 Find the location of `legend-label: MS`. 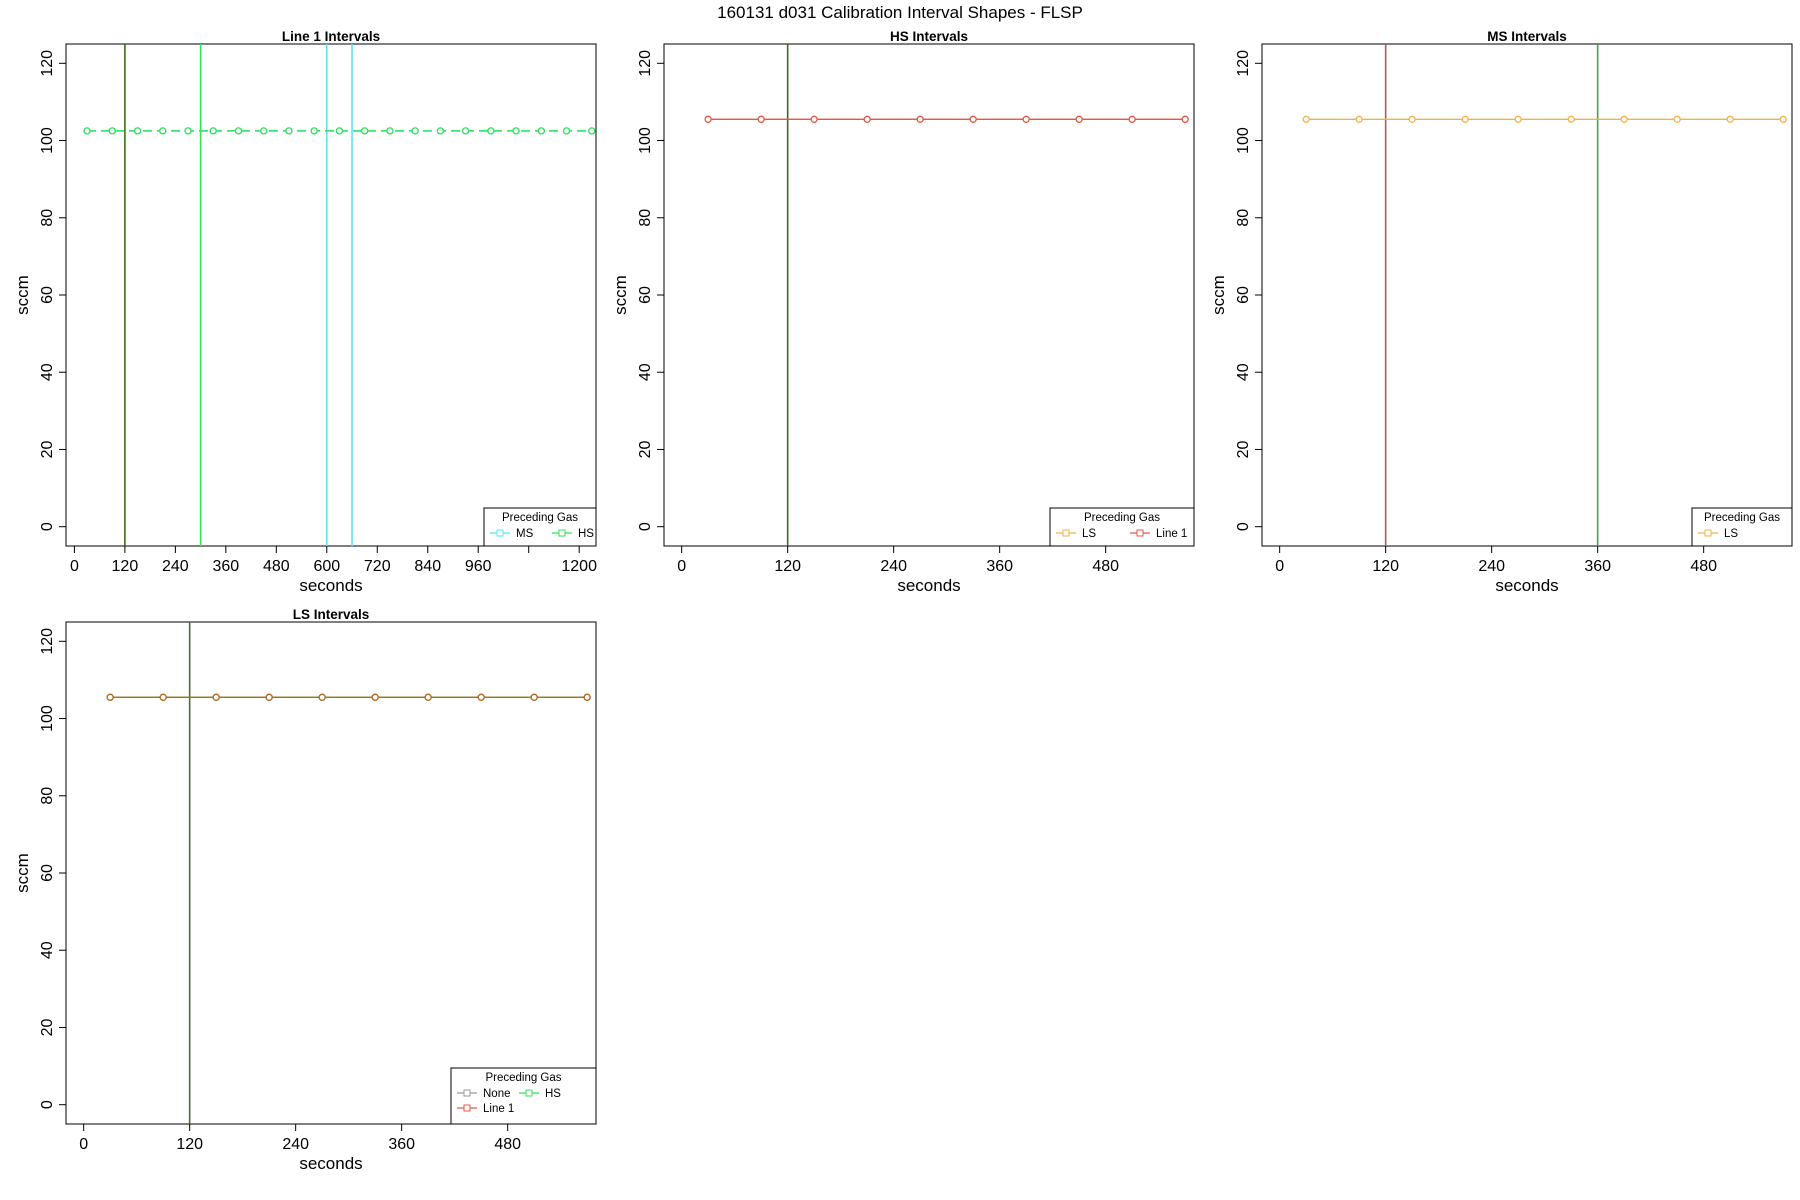

legend-label: MS is located at coordinates (525, 534).